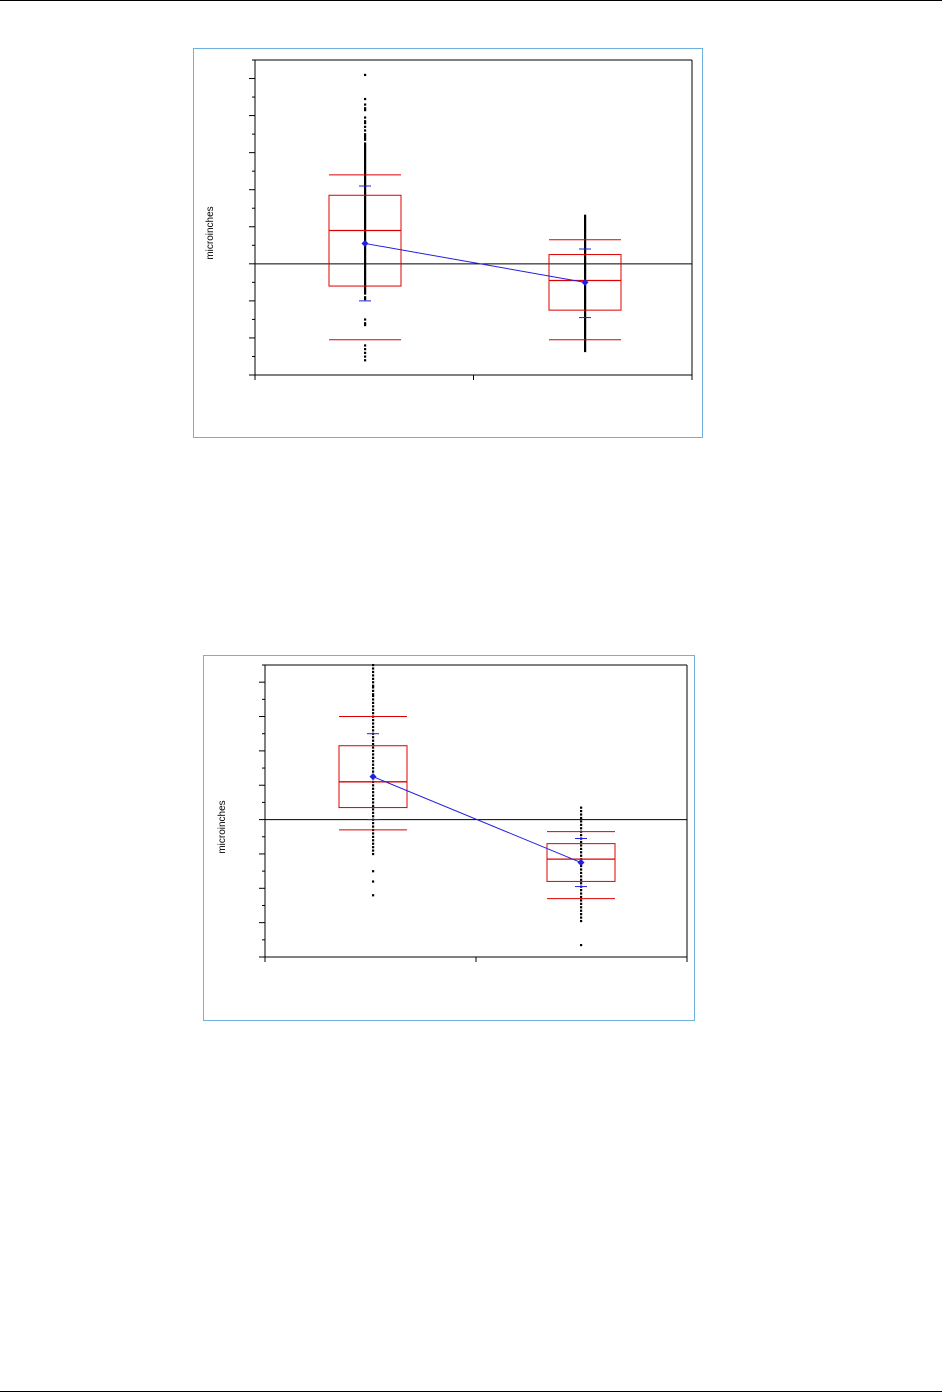 The image size is (942, 1394). What do you see at coordinates (471, 1391) in the screenshot?
I see `page-bottom-rule` at bounding box center [471, 1391].